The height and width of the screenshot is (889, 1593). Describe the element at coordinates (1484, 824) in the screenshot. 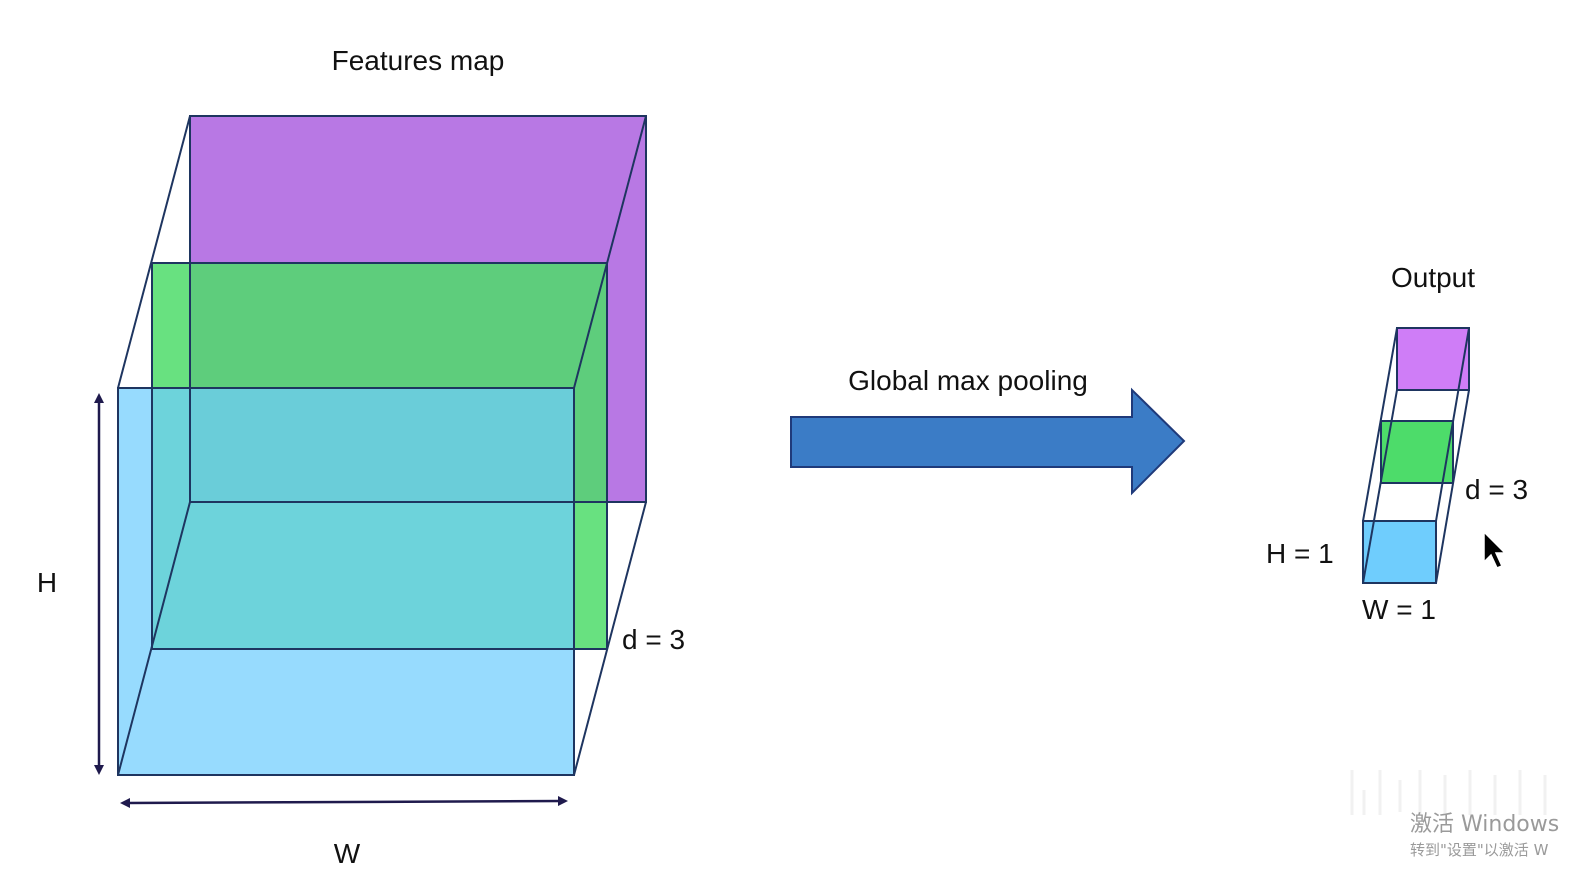

I see `activation-watermark-title: 激活 Windows` at that location.